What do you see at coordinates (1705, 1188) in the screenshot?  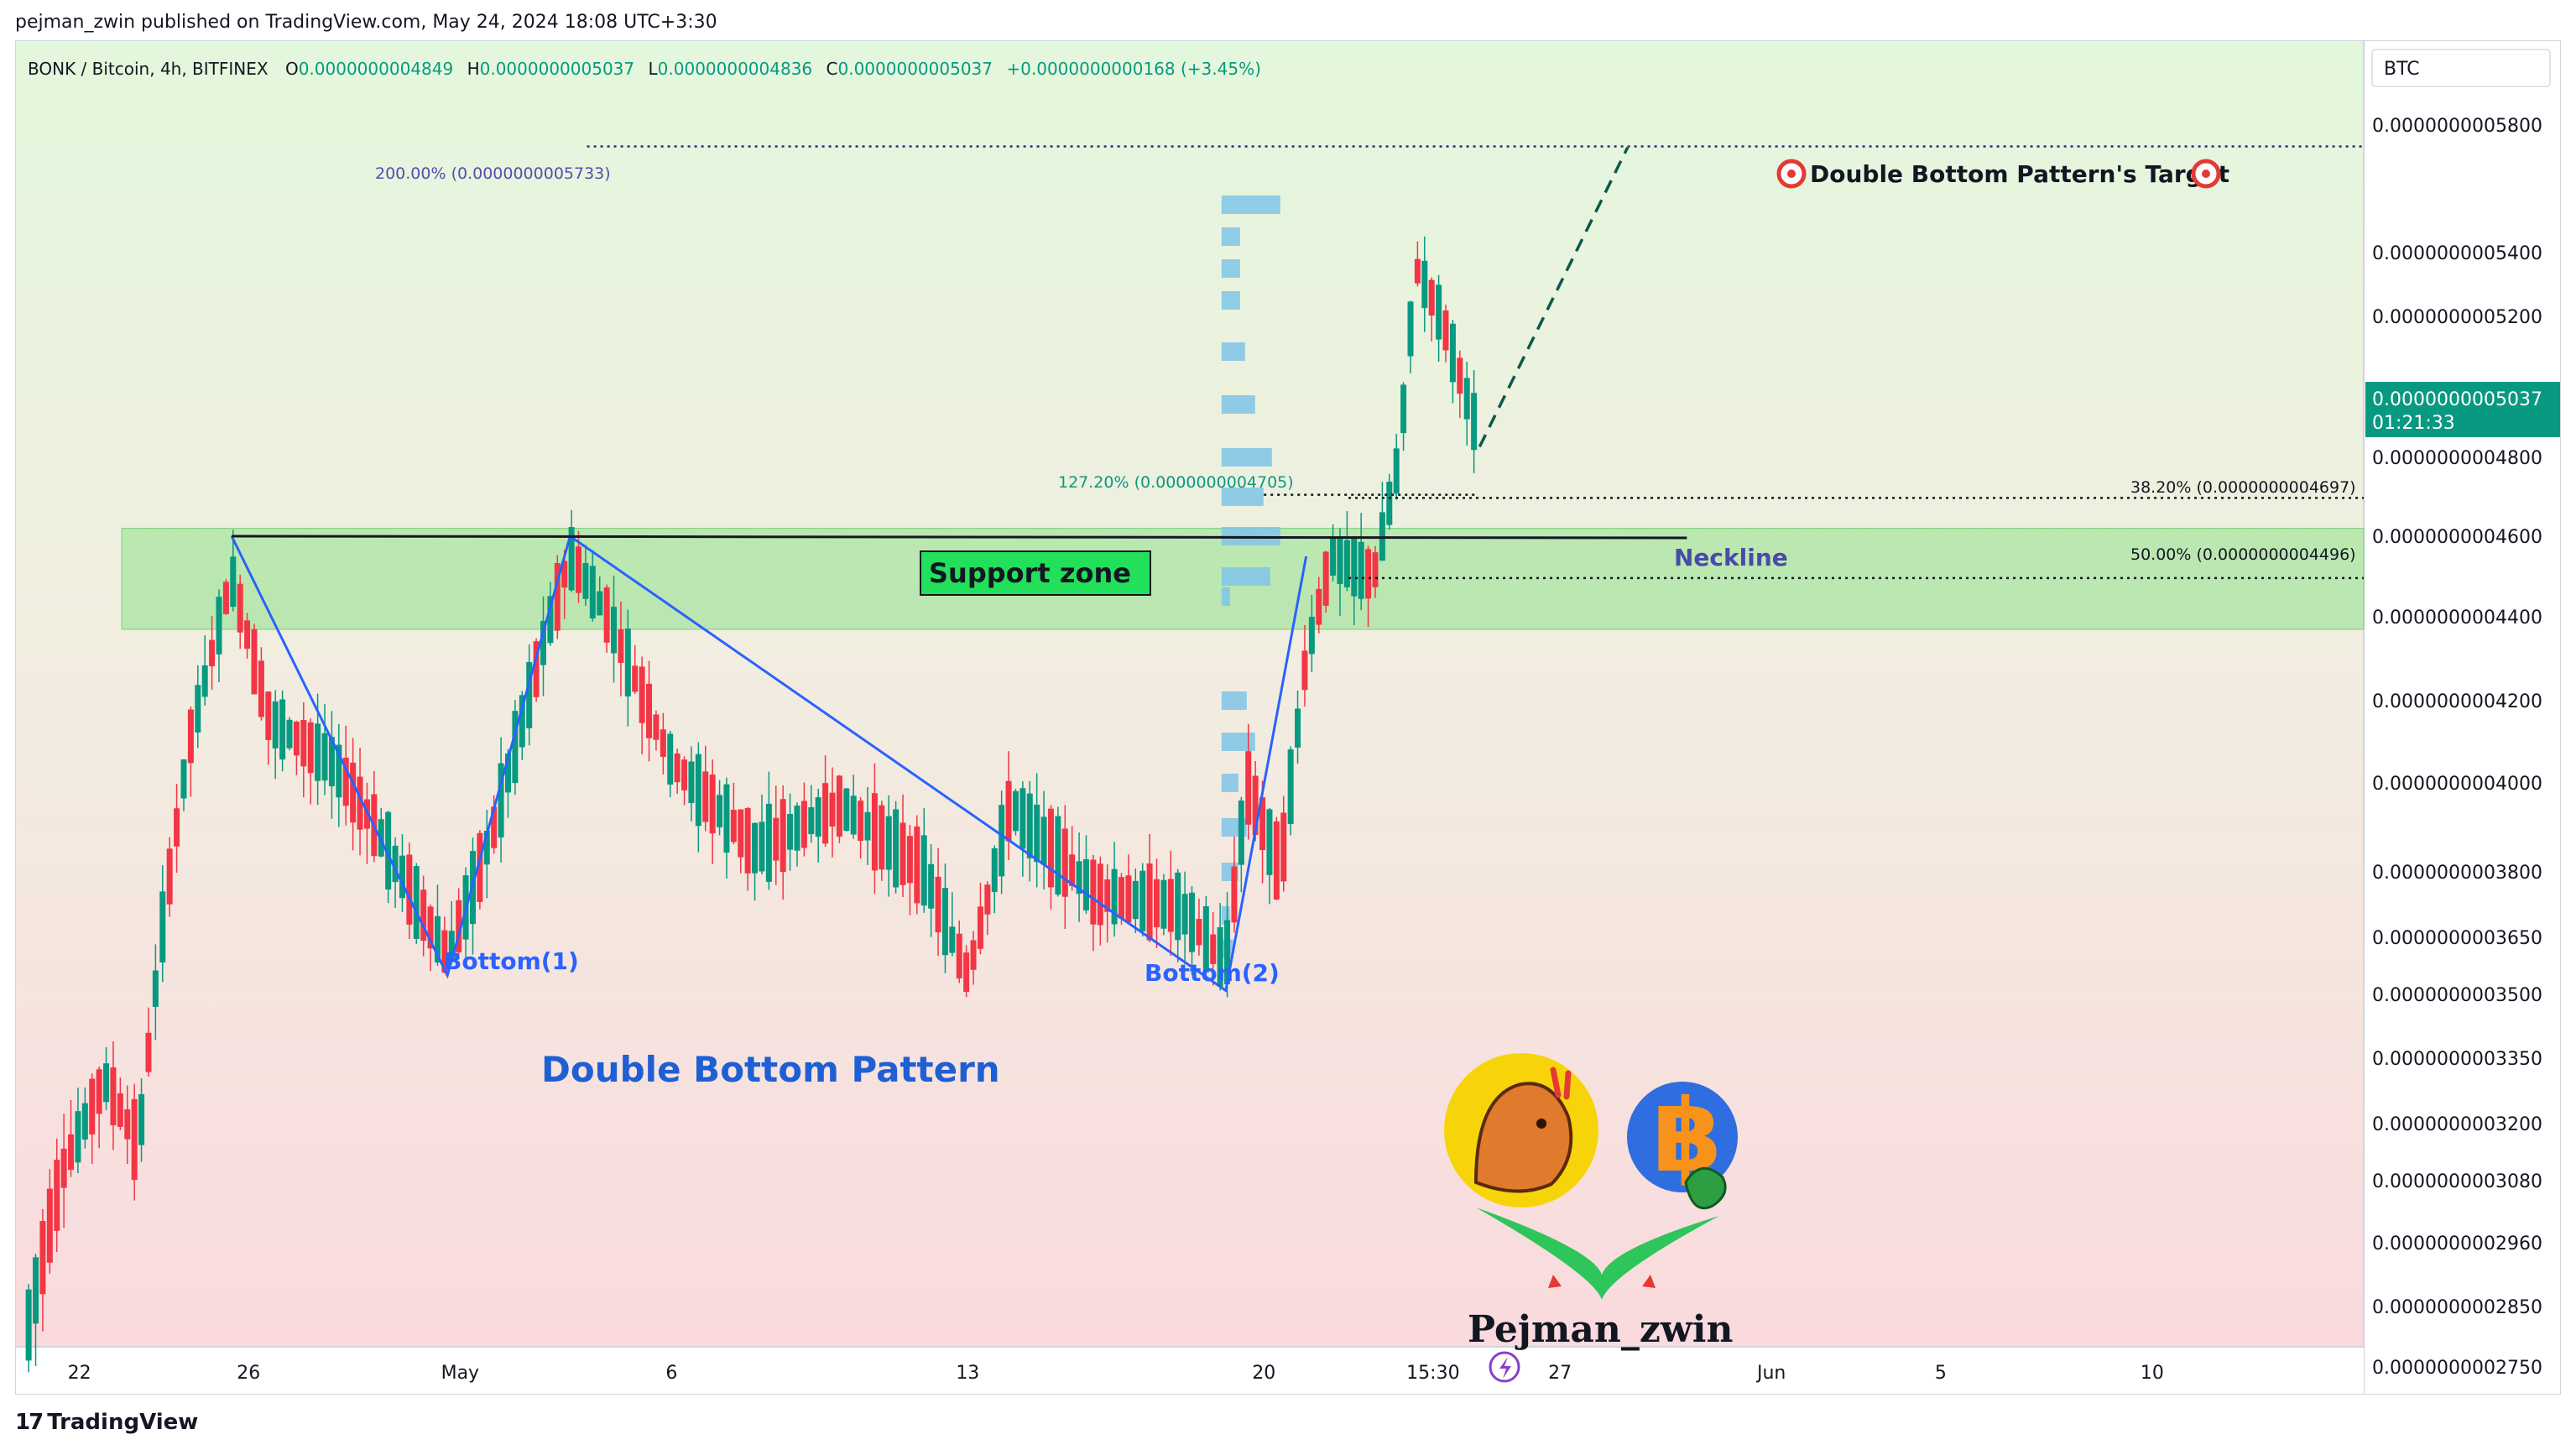 I see `frog-icon` at bounding box center [1705, 1188].